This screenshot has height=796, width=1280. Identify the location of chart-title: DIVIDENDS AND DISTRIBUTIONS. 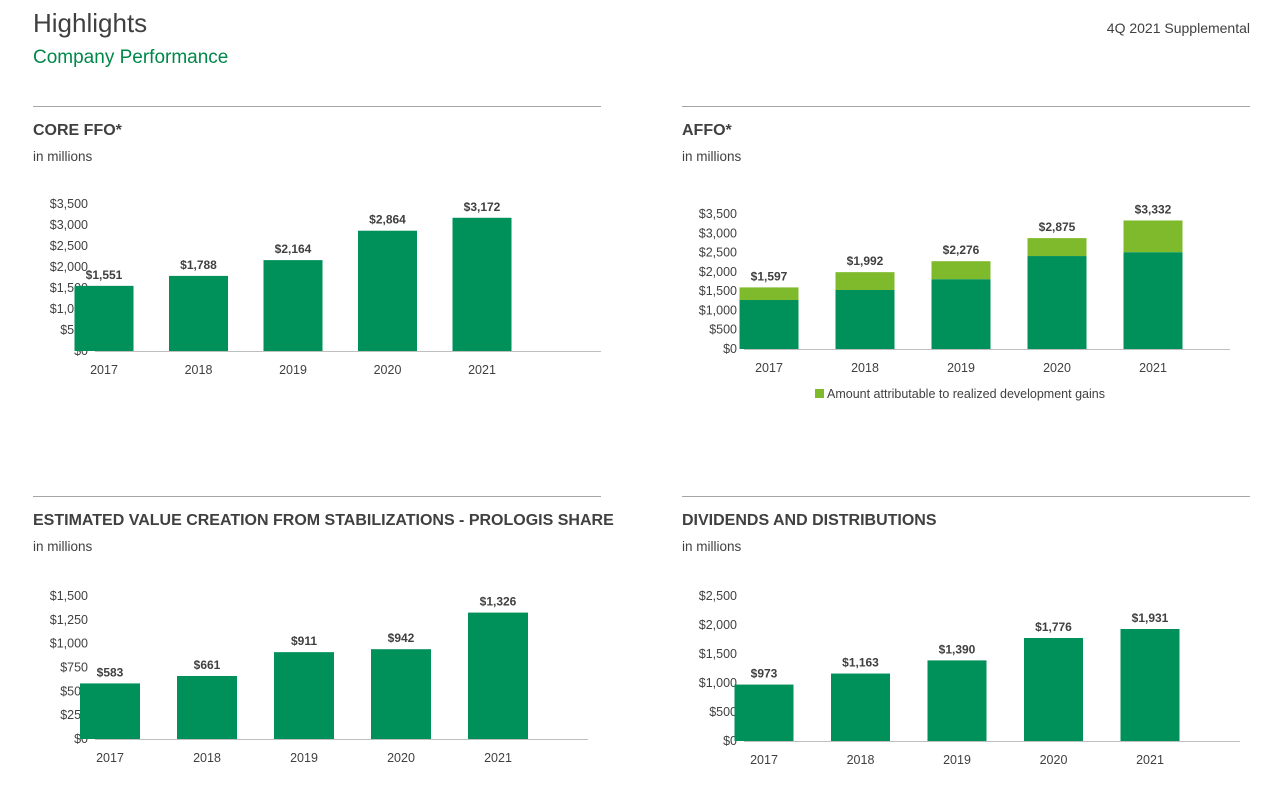
(809, 520).